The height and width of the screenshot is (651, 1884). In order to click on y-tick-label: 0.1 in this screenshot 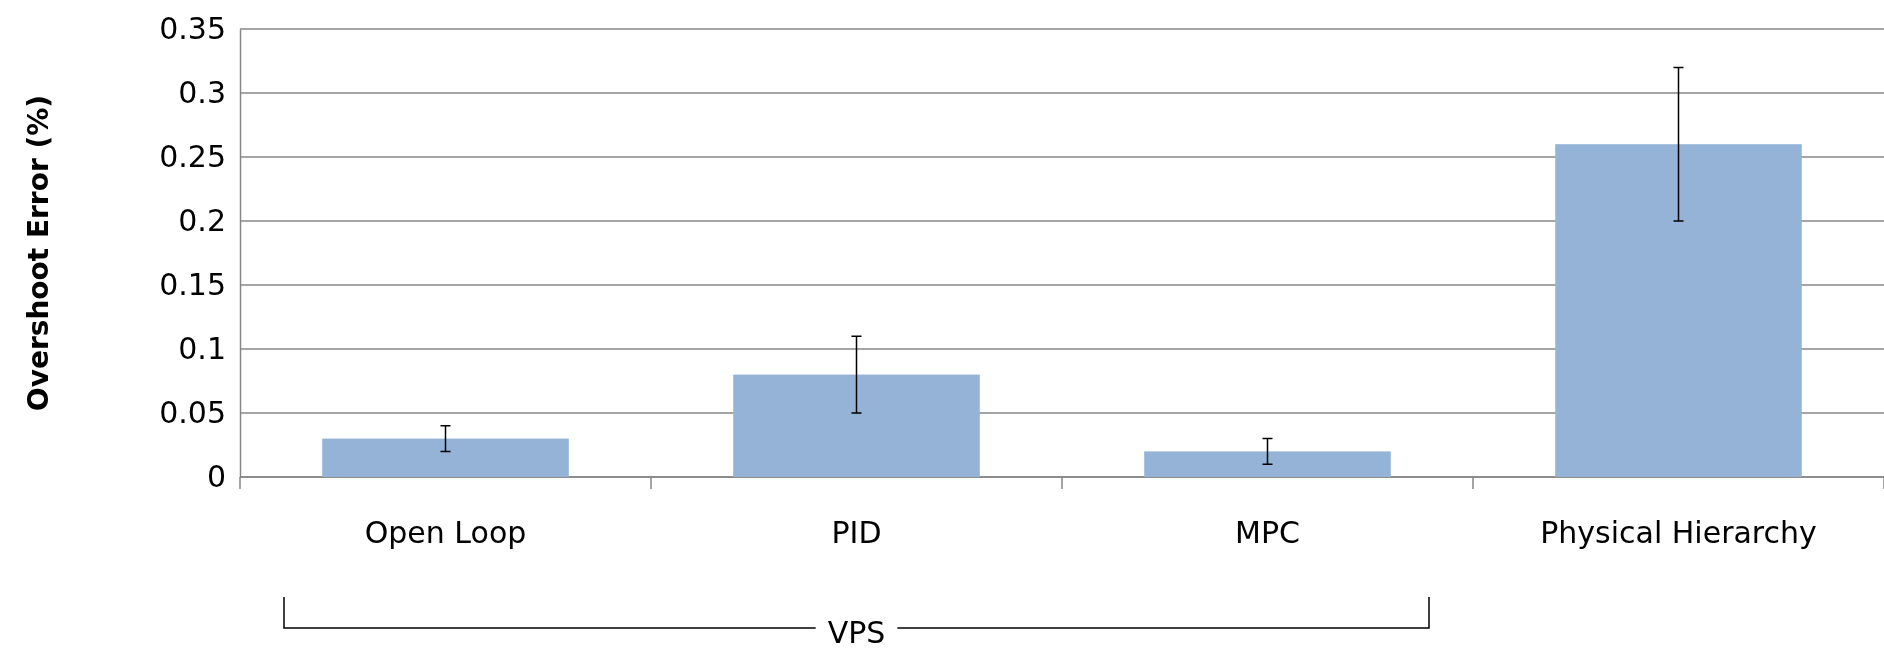, I will do `click(202, 349)`.